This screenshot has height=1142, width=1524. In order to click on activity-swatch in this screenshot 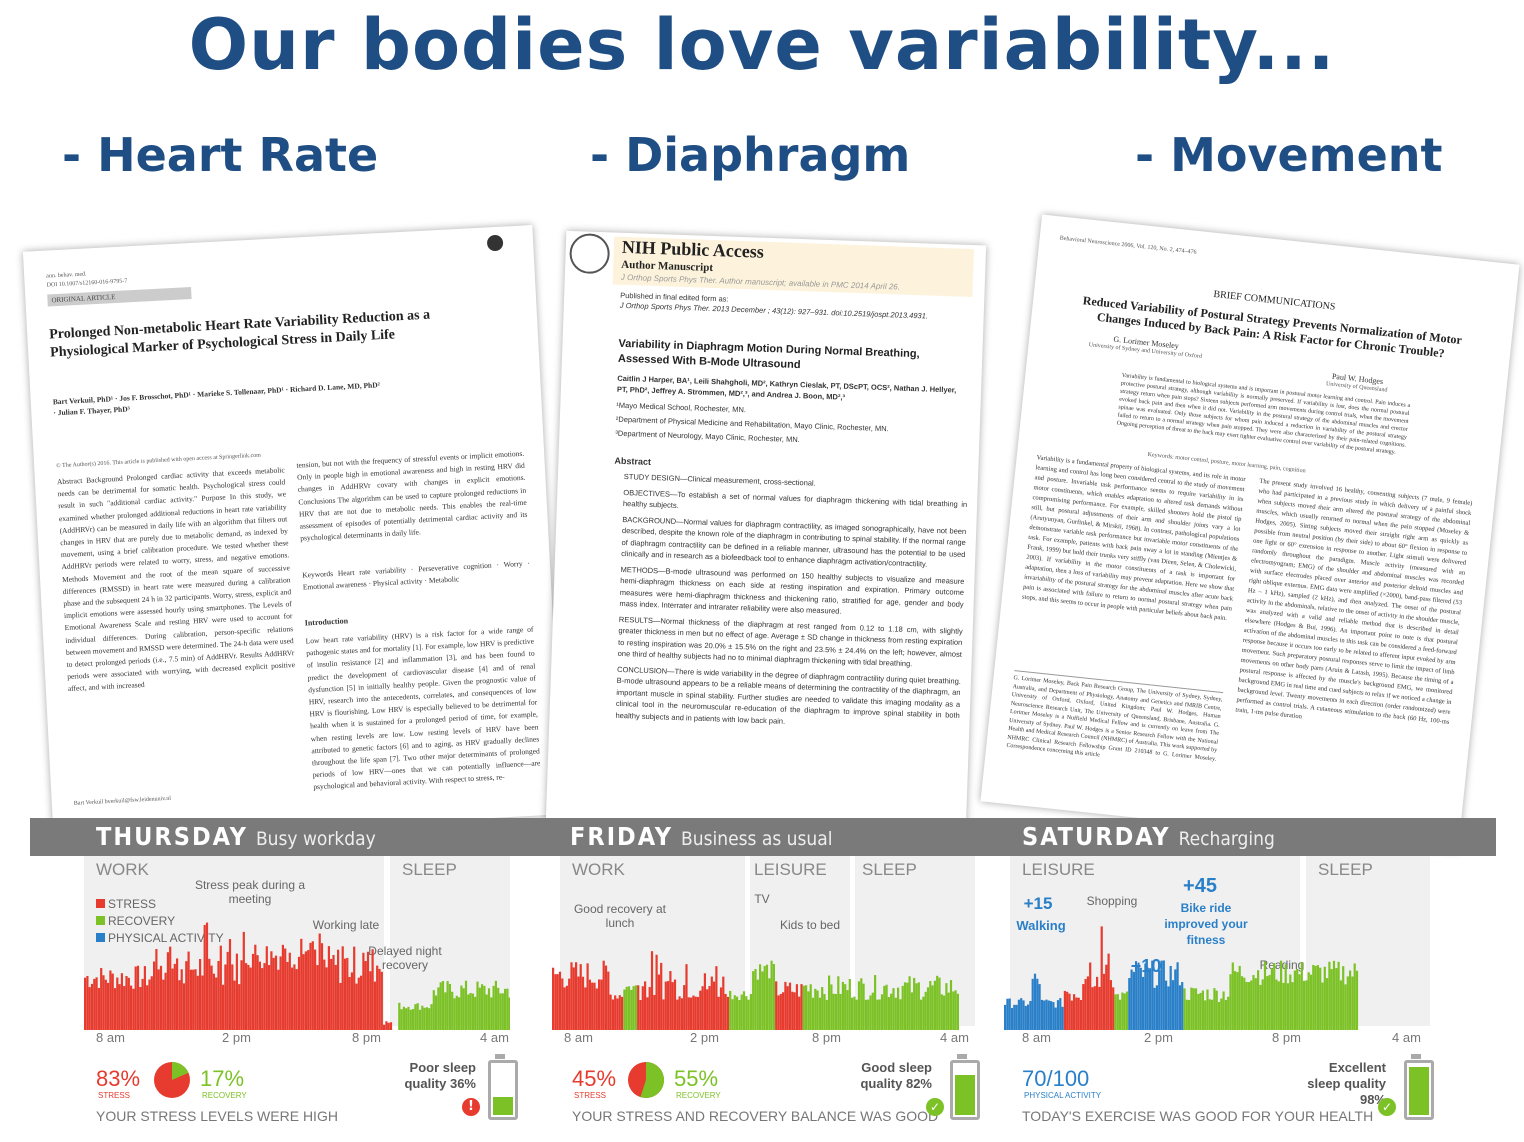, I will do `click(100, 937)`.